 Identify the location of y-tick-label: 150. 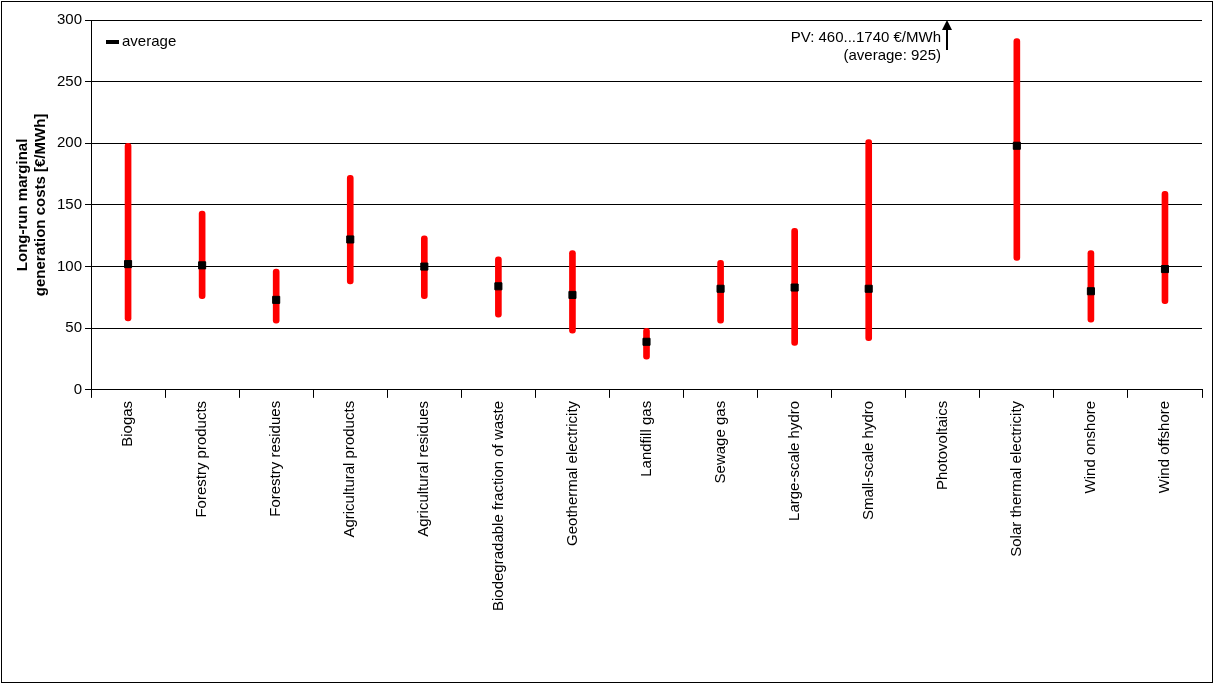
(70, 204).